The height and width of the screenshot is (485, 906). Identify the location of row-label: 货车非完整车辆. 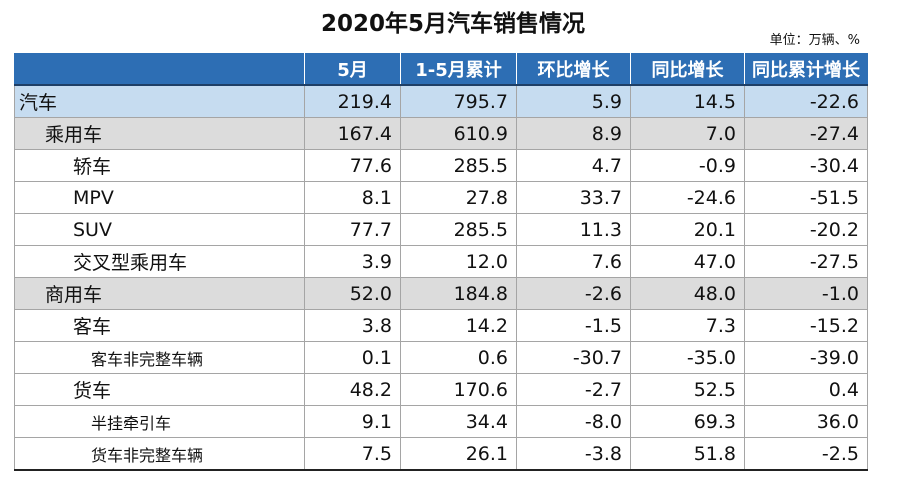
(159, 454).